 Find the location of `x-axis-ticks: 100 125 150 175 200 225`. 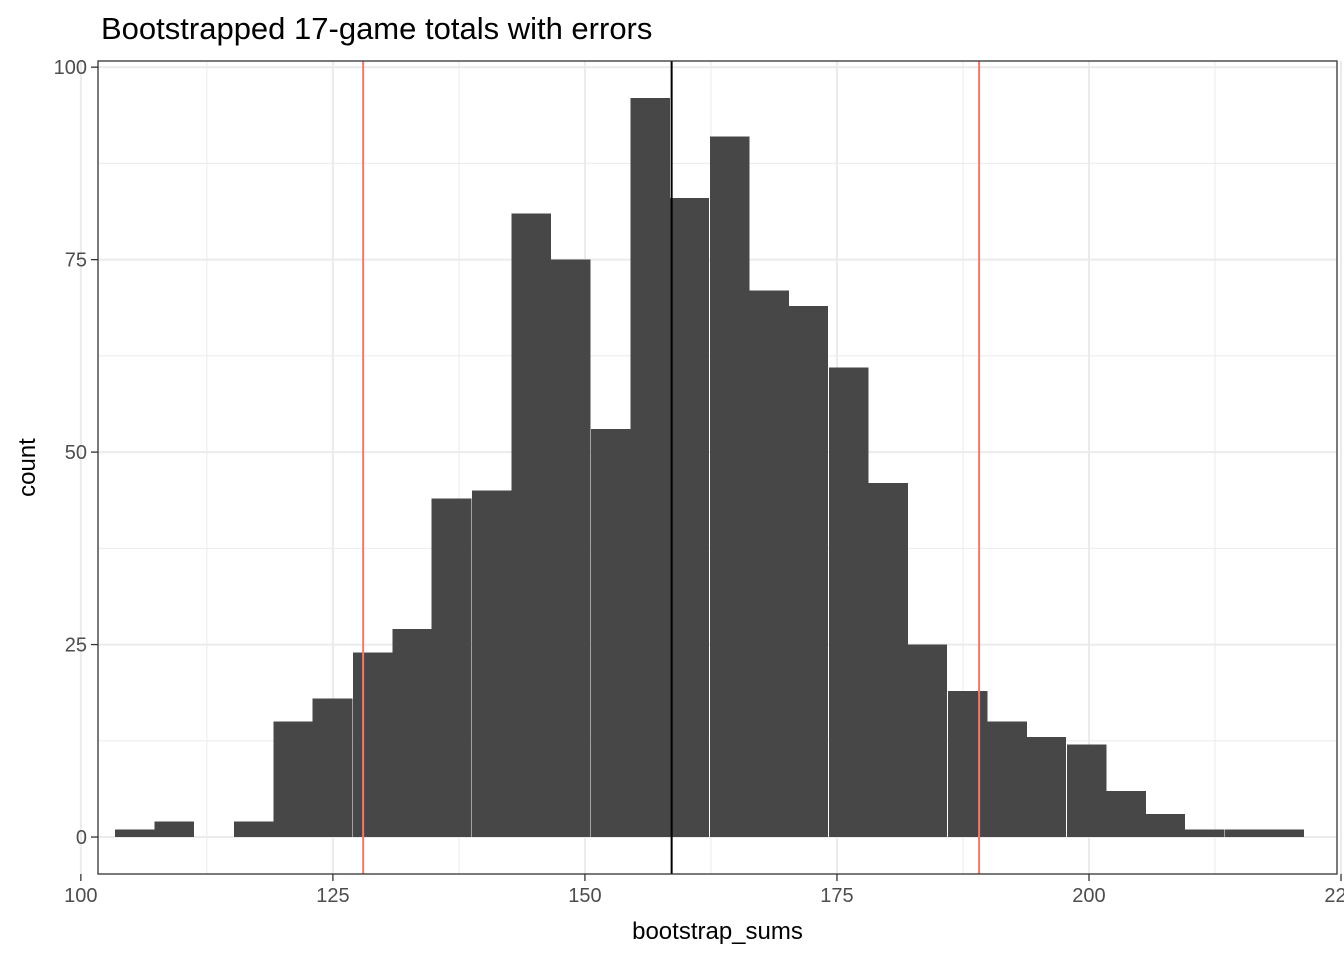

x-axis-ticks: 100 125 150 175 200 225 is located at coordinates (704, 890).